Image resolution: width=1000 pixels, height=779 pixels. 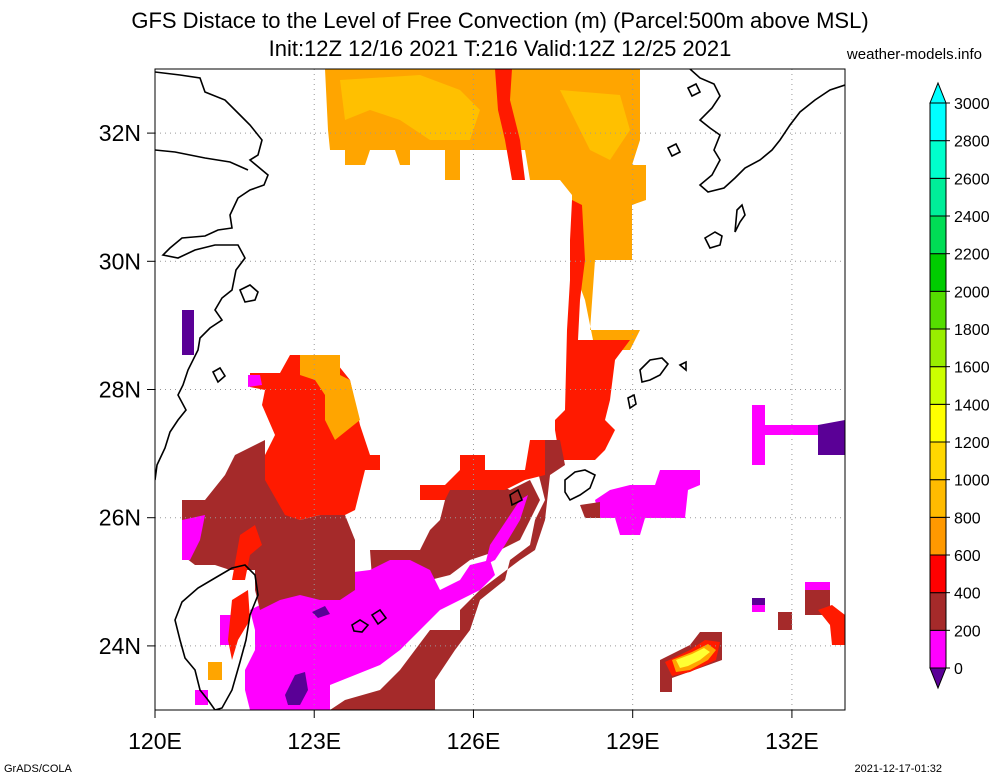 What do you see at coordinates (219, 375) in the screenshot?
I see `coastline-island-b` at bounding box center [219, 375].